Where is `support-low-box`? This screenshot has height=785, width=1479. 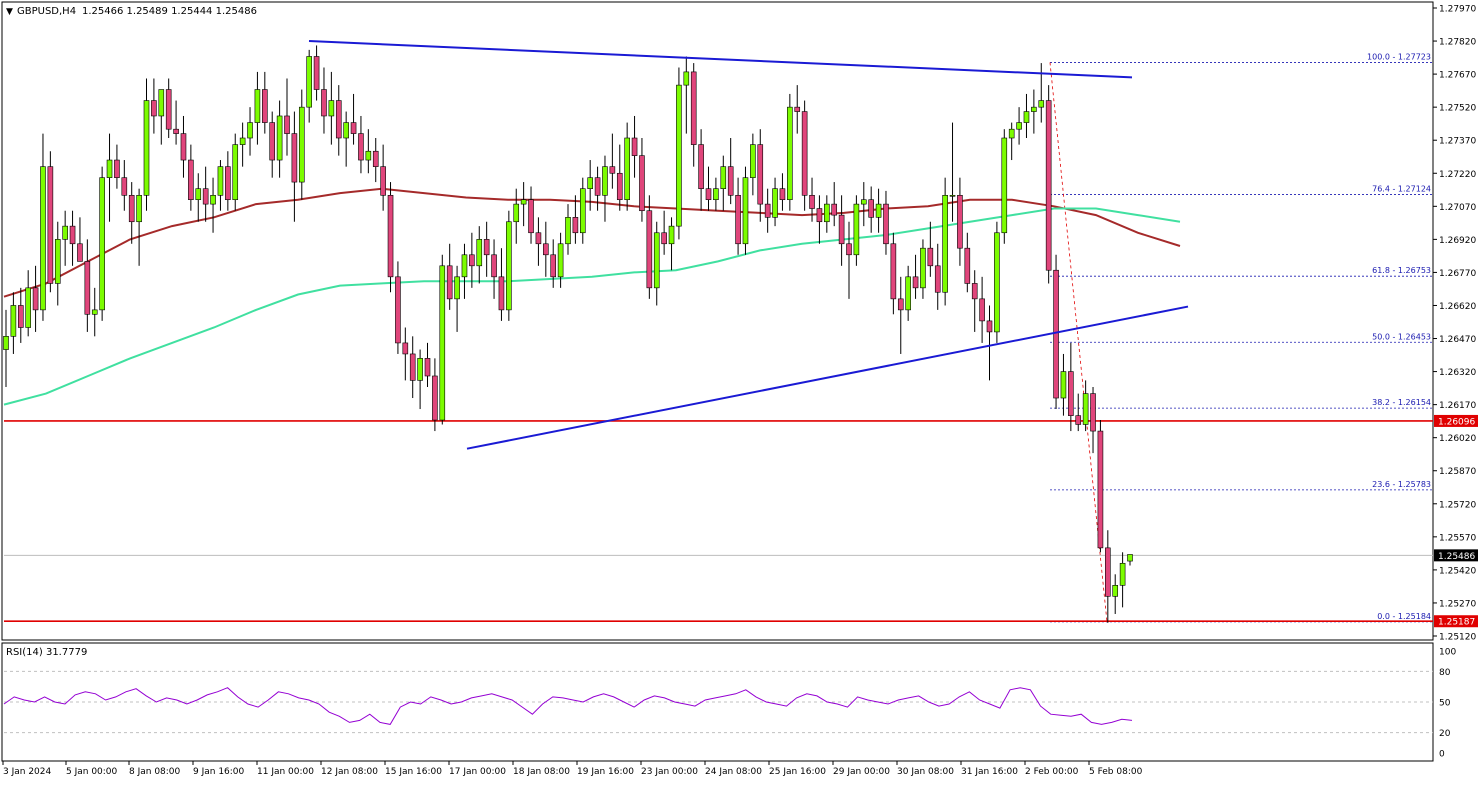 support-low-box is located at coordinates (1456, 621).